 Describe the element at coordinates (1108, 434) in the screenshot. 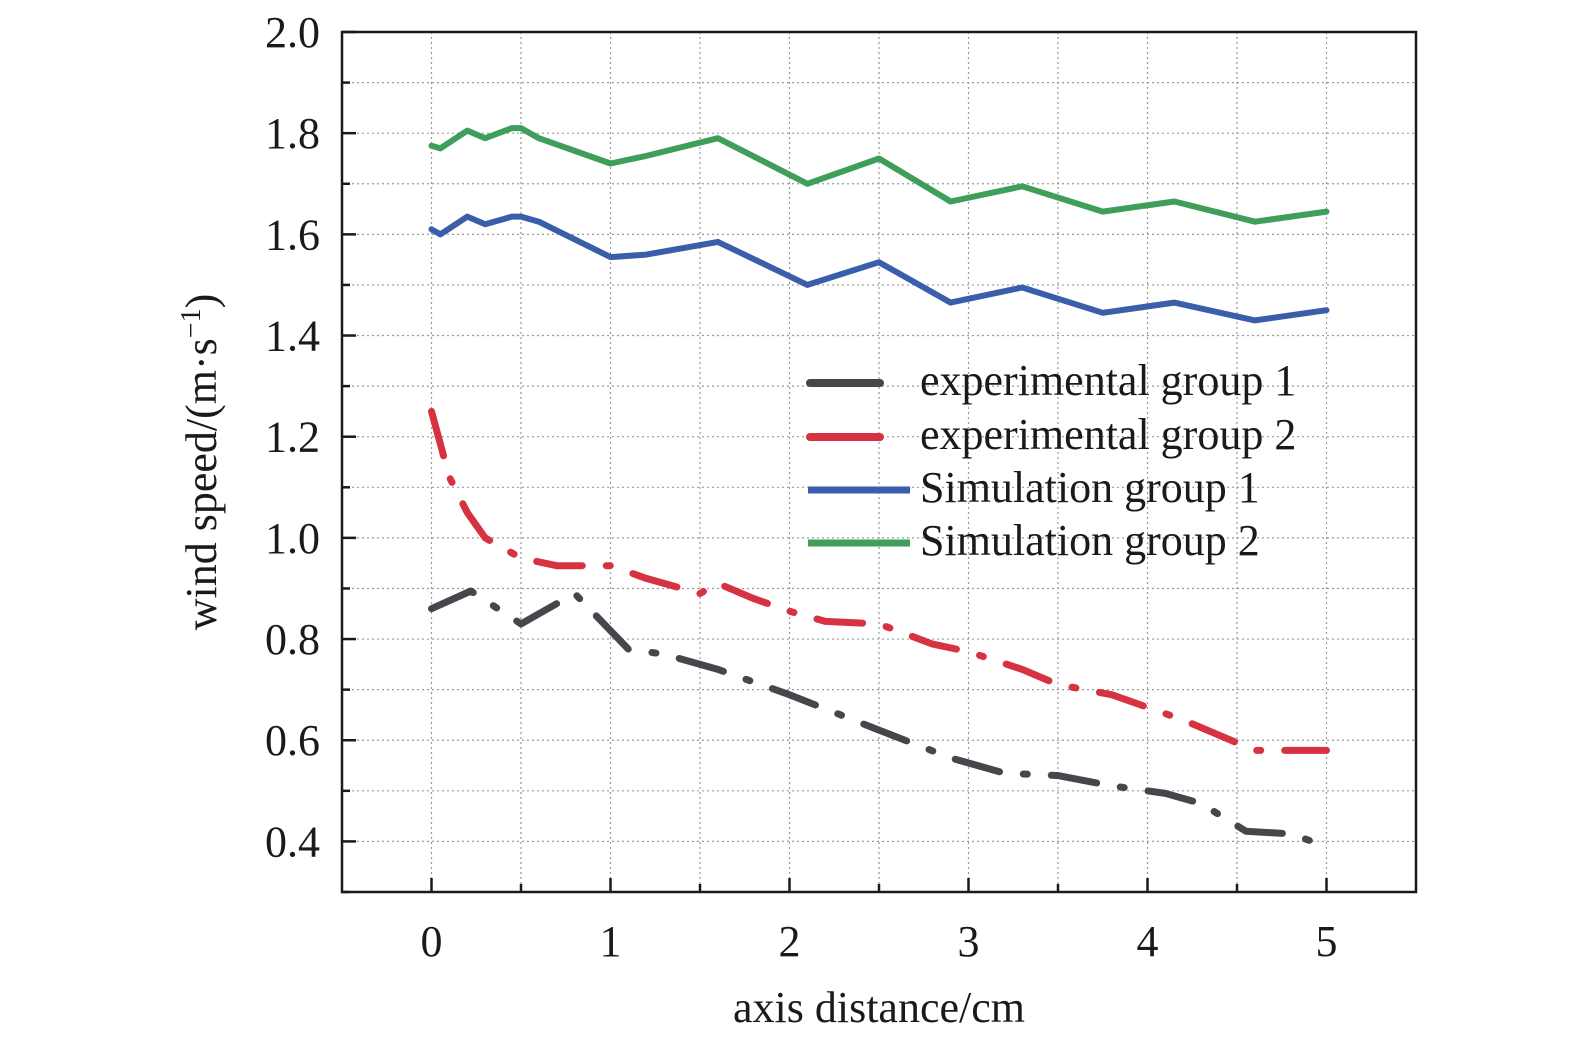

I see `legend-label-exp2: experimental group 2` at that location.